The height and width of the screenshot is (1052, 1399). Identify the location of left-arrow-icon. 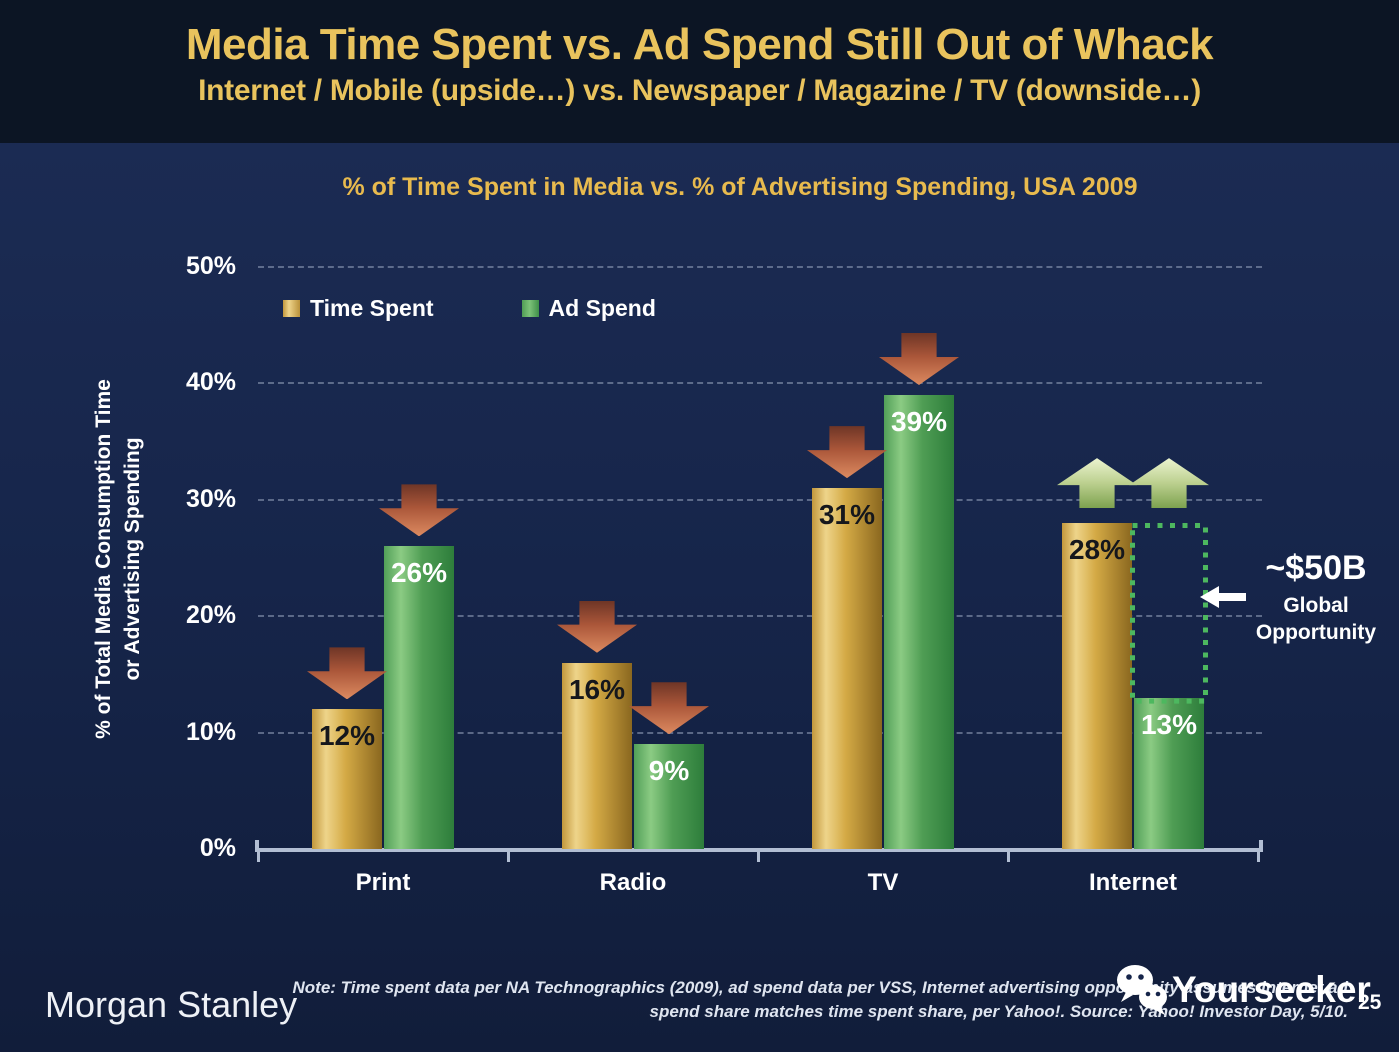
(1223, 597).